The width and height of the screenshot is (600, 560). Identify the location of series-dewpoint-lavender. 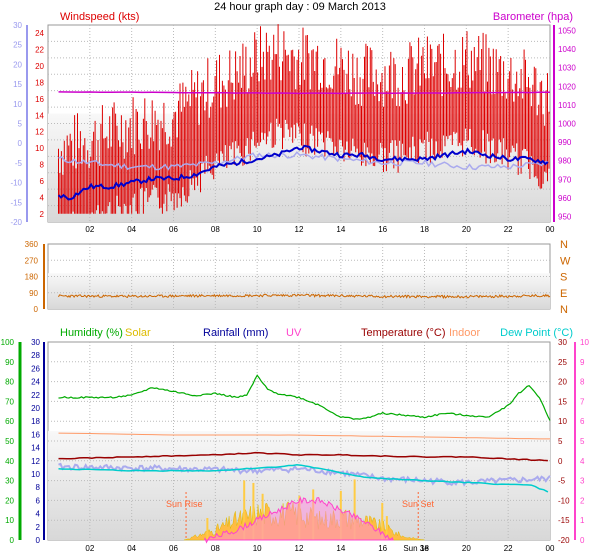
(304, 474).